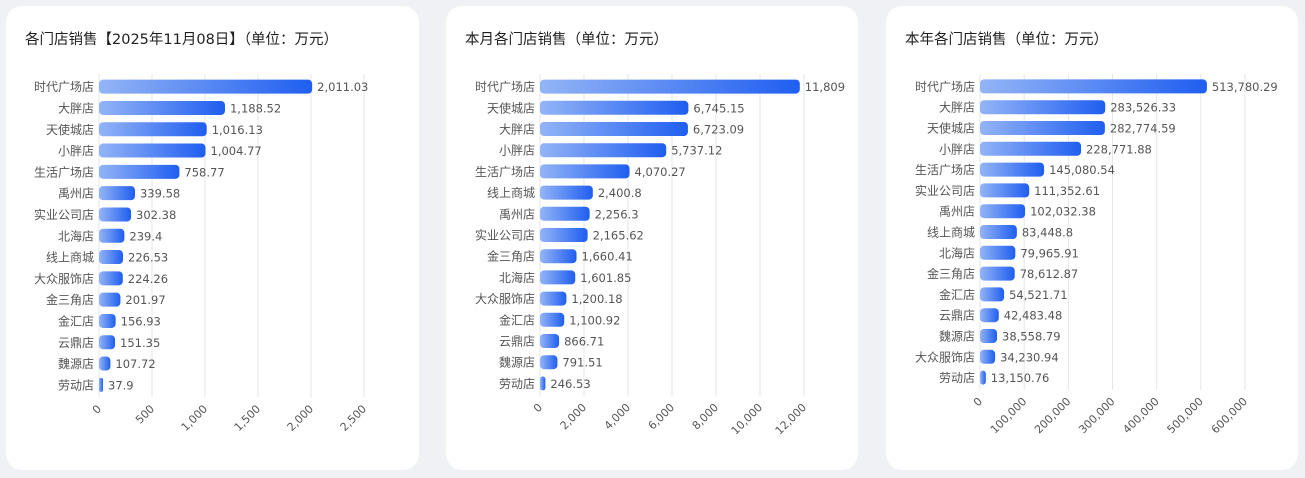  Describe the element at coordinates (1140, 415) in the screenshot. I see `x-tick-label: 400,000` at that location.